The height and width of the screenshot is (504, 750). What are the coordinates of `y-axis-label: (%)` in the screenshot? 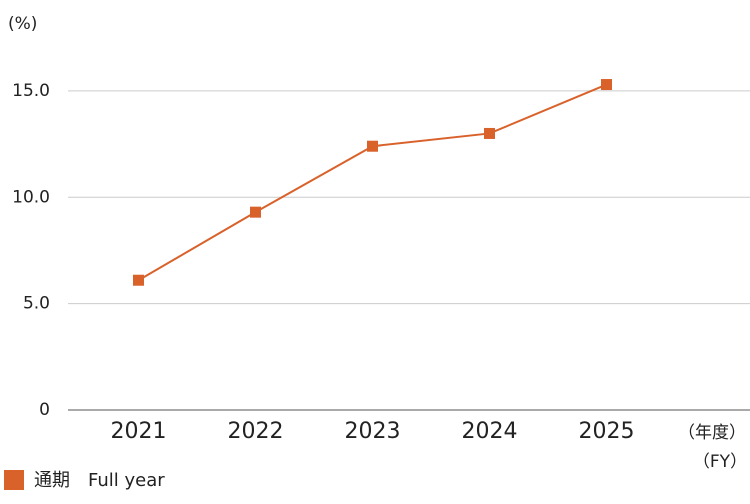 It's located at (22, 24).